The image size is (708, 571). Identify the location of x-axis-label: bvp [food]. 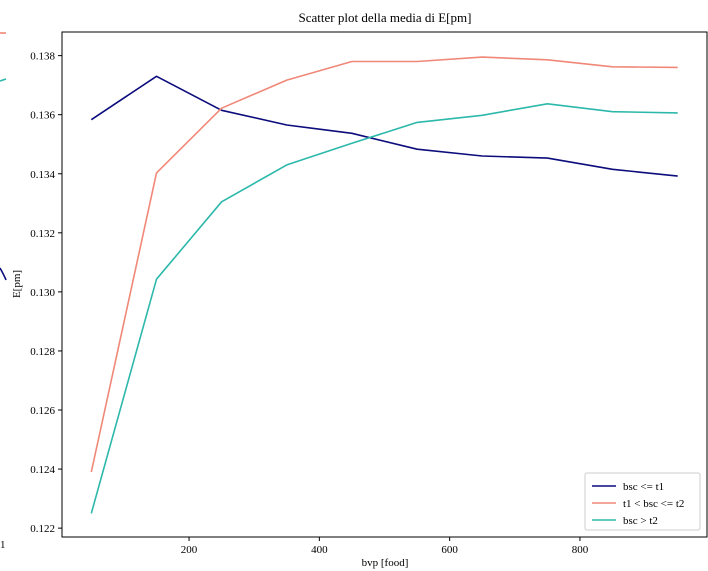
(385, 563).